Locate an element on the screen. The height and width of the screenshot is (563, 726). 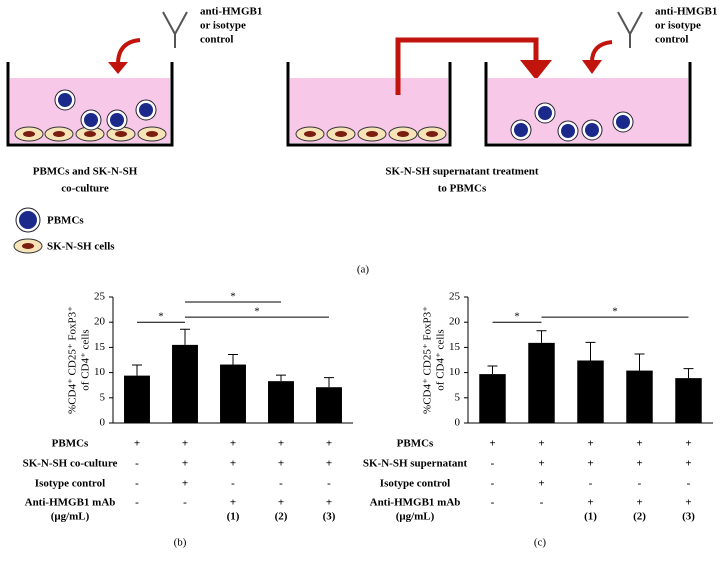
y-tick-label: 0 is located at coordinates (458, 423).